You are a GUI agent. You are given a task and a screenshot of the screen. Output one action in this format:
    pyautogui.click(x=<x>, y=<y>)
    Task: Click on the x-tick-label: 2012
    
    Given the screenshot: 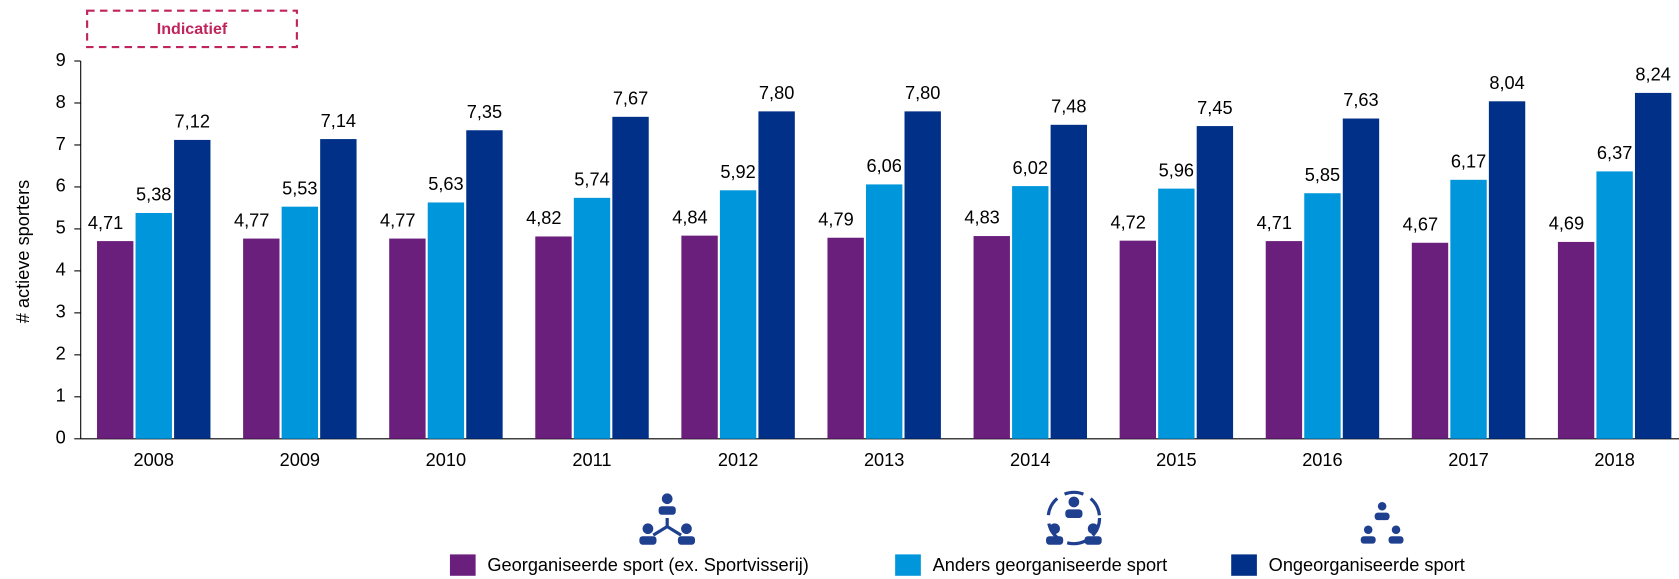 What is the action you would take?
    pyautogui.click(x=738, y=460)
    